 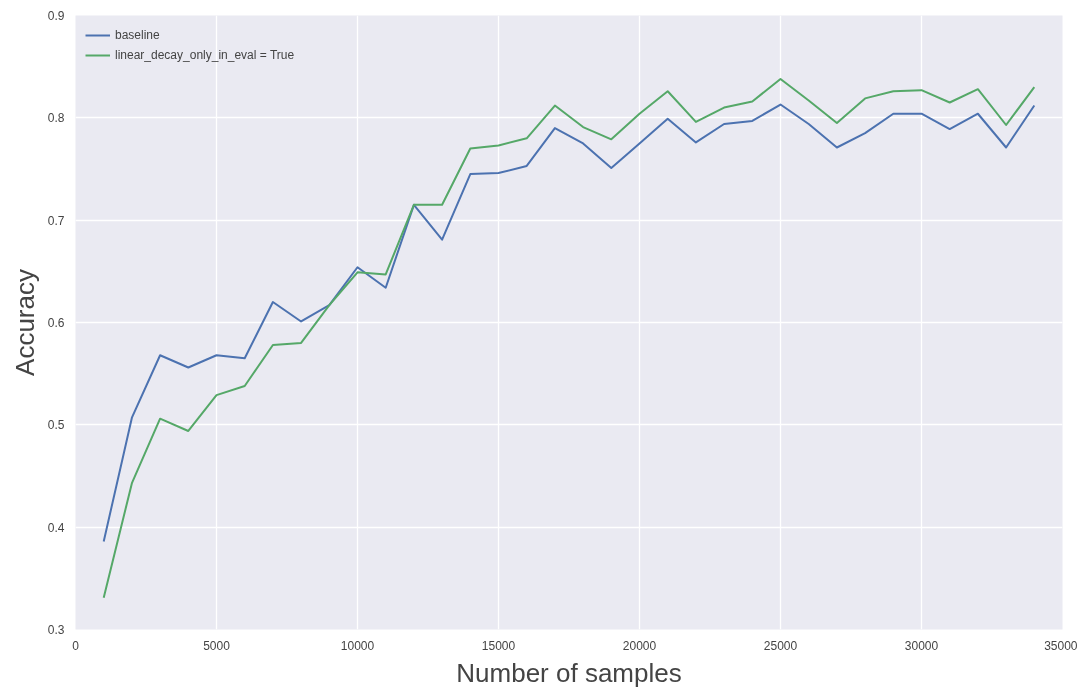 I want to click on y-tick-label: 0.7, so click(x=56, y=220).